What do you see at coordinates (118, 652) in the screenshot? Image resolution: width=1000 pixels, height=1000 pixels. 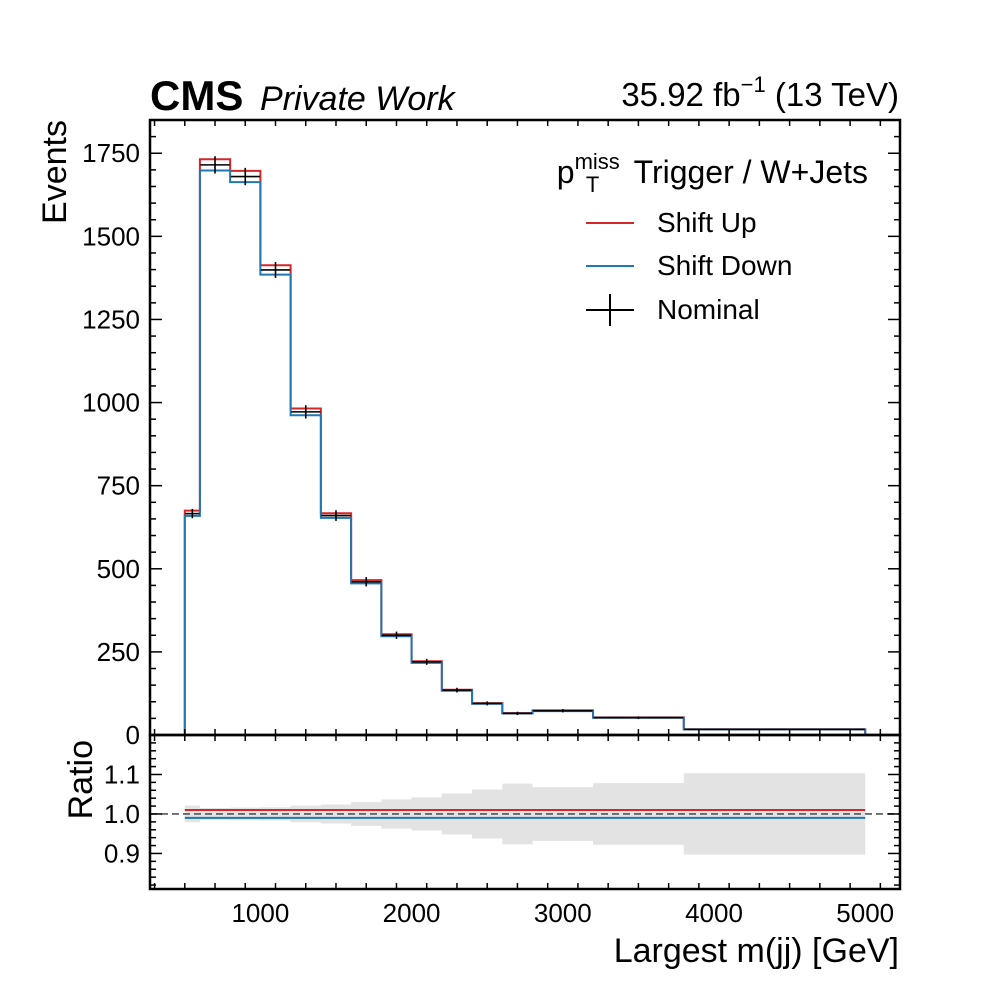 I see `y-tick-label: 250` at bounding box center [118, 652].